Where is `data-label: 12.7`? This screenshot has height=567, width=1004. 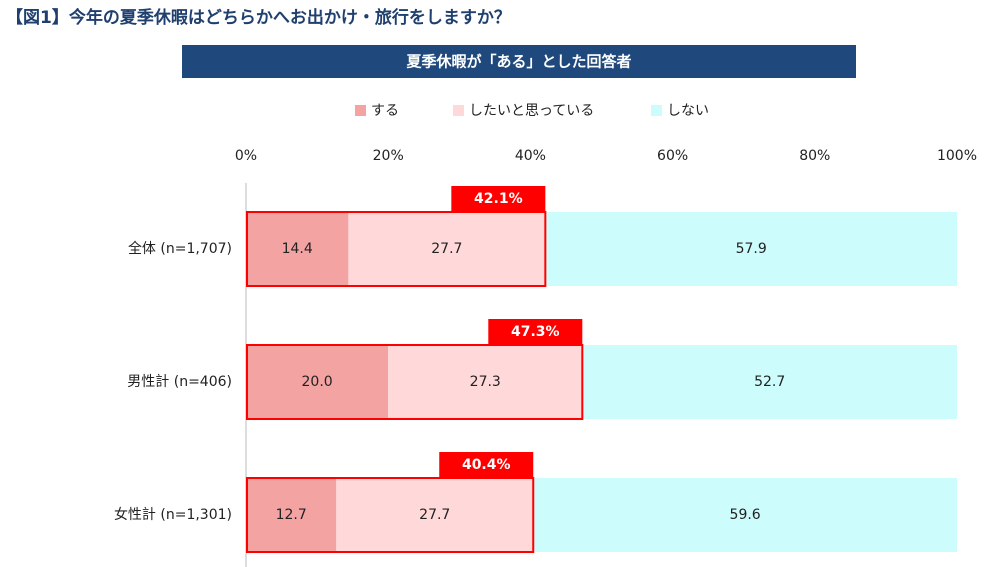
data-label: 12.7 is located at coordinates (291, 515).